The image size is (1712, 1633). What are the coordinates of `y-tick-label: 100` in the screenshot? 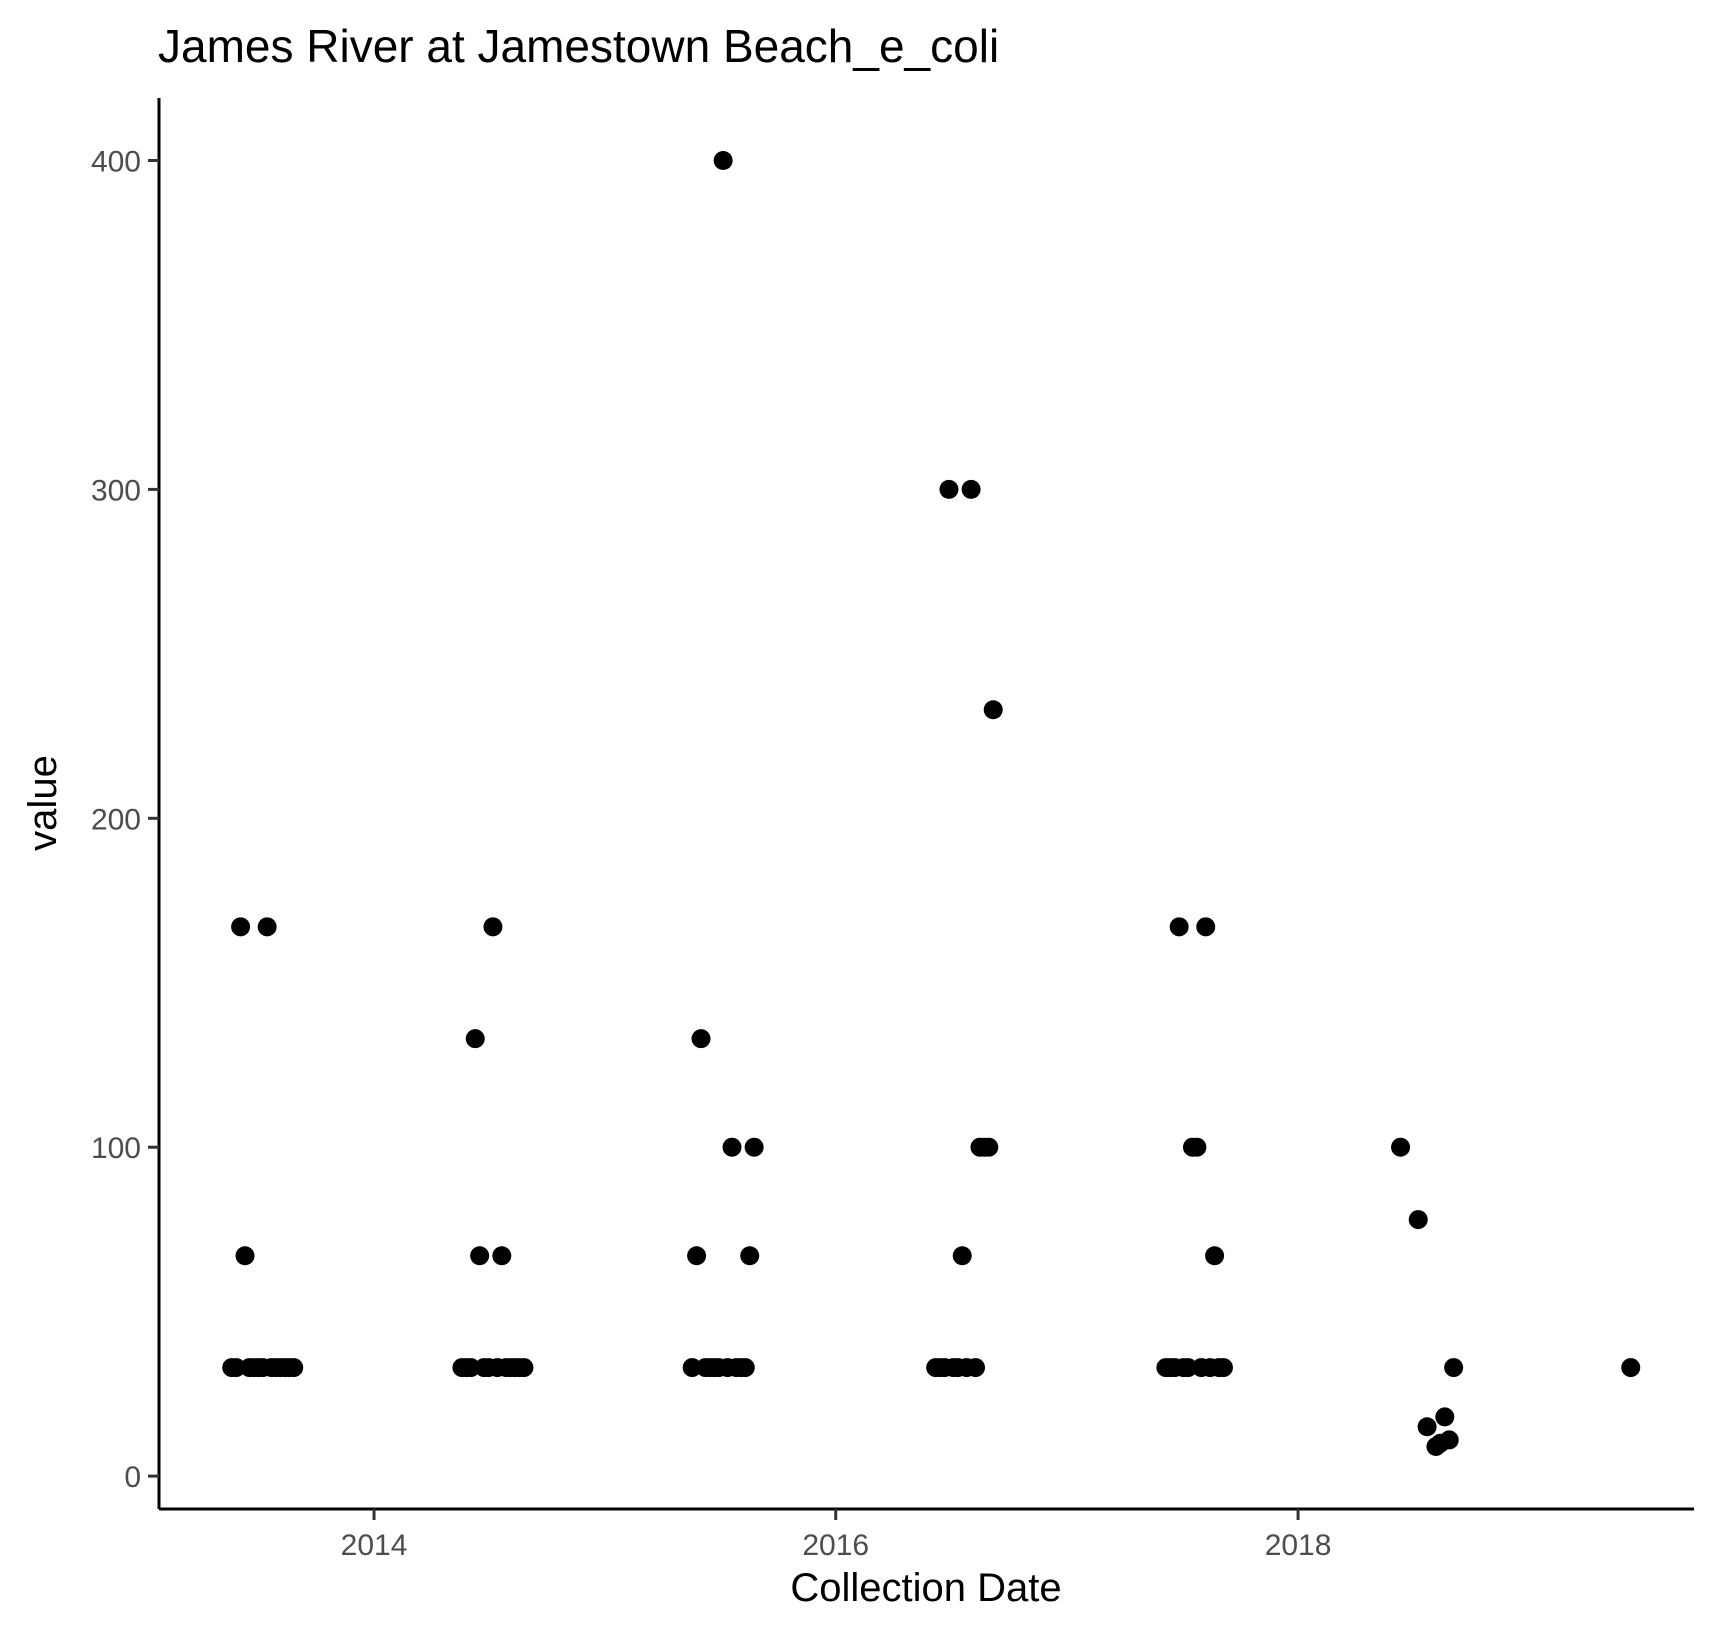 It's located at (116, 1148).